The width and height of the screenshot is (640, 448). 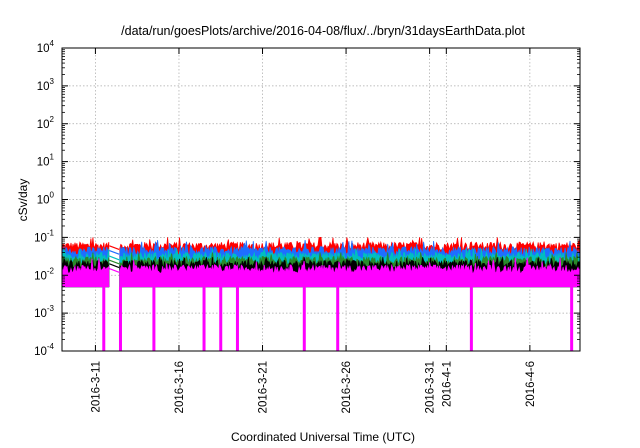 I want to click on x-tick-label: 2016-3-31, so click(x=431, y=387).